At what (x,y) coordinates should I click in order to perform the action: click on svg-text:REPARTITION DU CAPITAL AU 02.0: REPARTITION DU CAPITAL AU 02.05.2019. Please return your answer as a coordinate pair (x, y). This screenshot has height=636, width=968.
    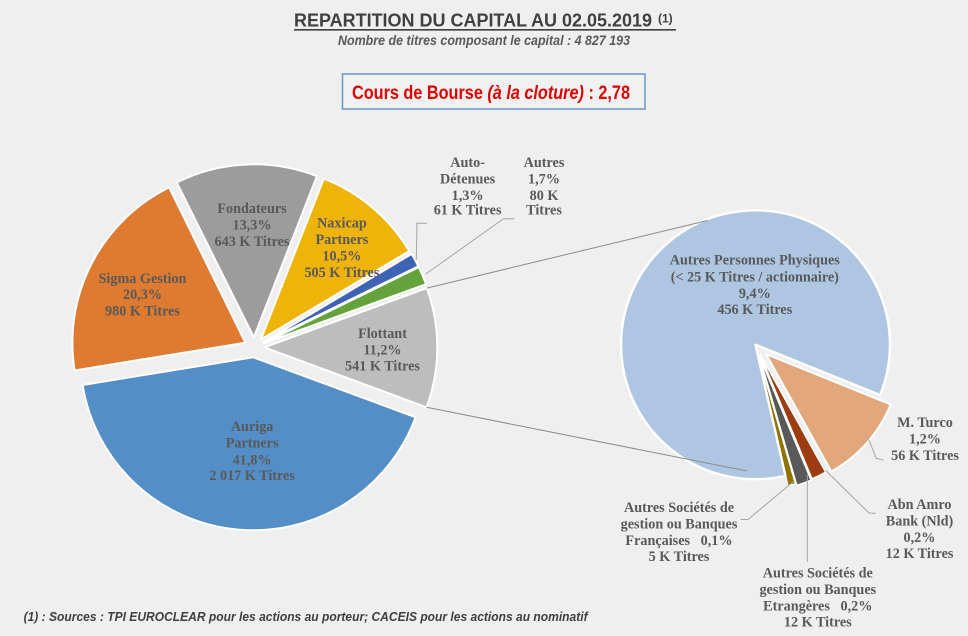
    Looking at the image, I should click on (473, 21).